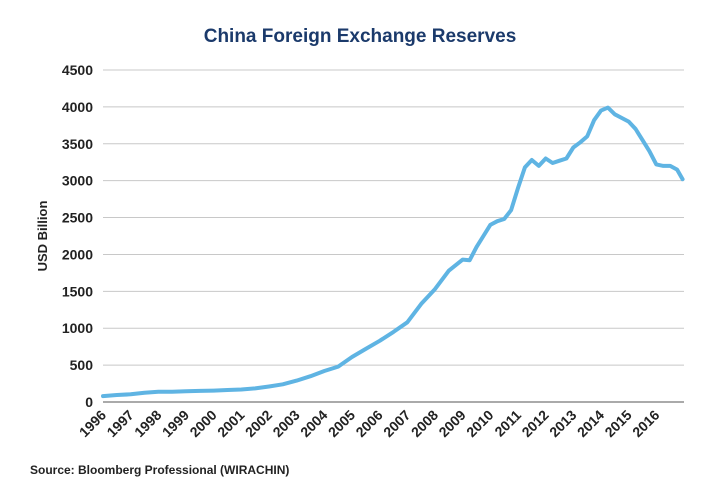  What do you see at coordinates (175, 423) in the screenshot?
I see `x-tick-label: 1999` at bounding box center [175, 423].